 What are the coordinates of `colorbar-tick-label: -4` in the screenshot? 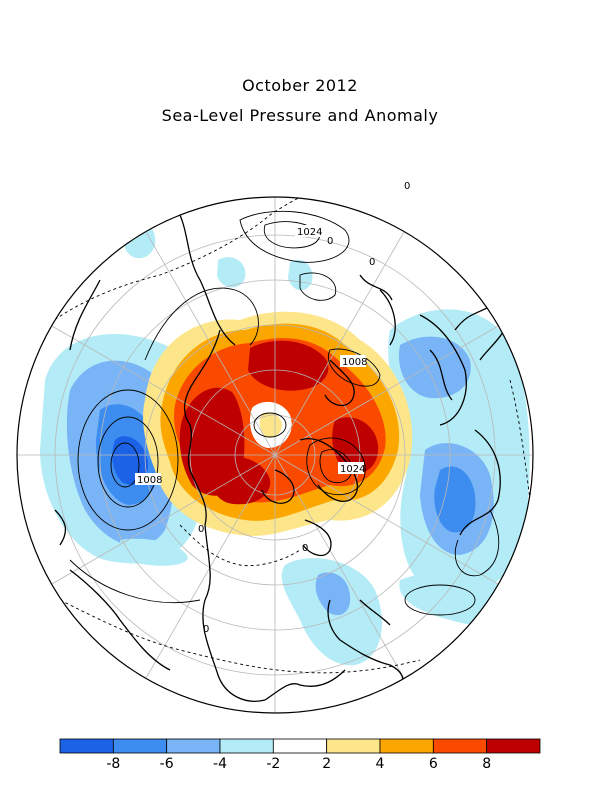 It's located at (220, 764).